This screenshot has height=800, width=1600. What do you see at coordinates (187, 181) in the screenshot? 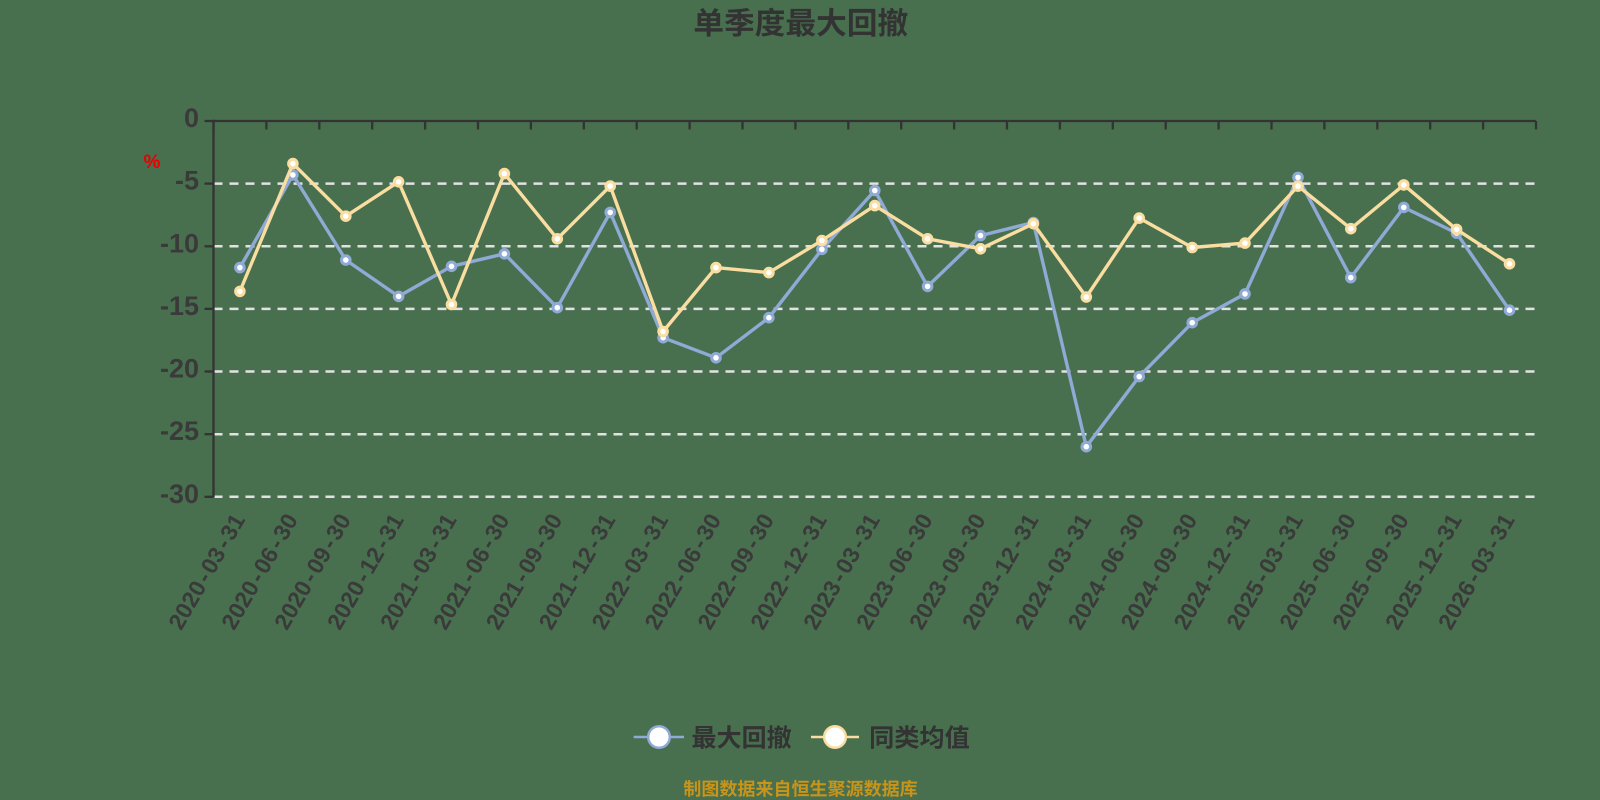
I see `svg-text: -5` at bounding box center [187, 181].